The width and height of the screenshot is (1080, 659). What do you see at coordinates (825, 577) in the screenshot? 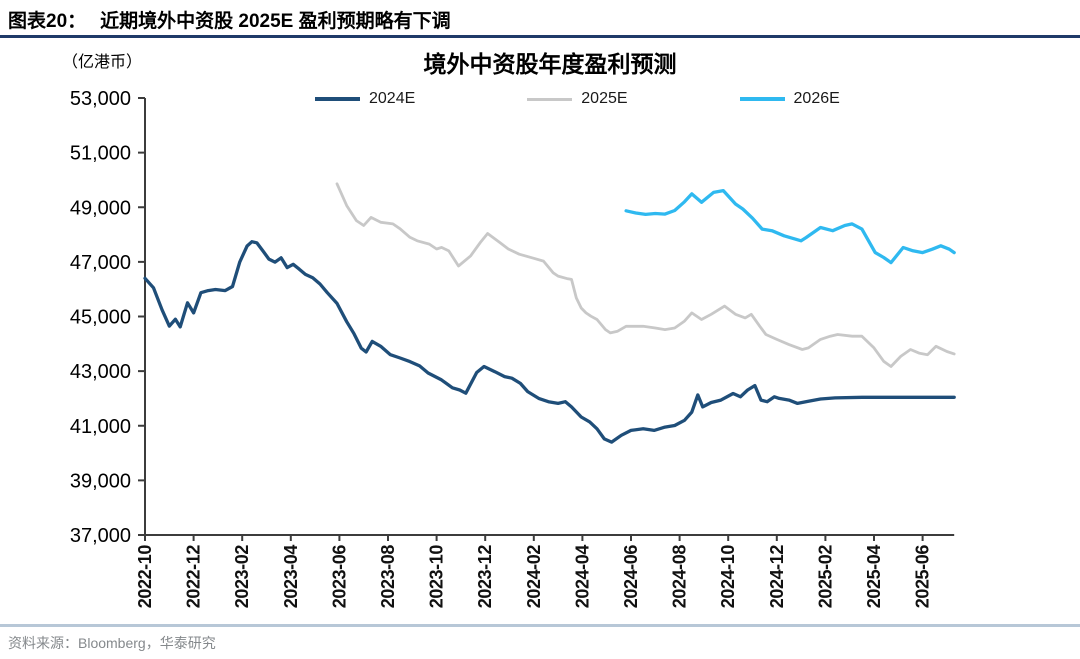
I see `svg-text: 2025-02` at bounding box center [825, 577].